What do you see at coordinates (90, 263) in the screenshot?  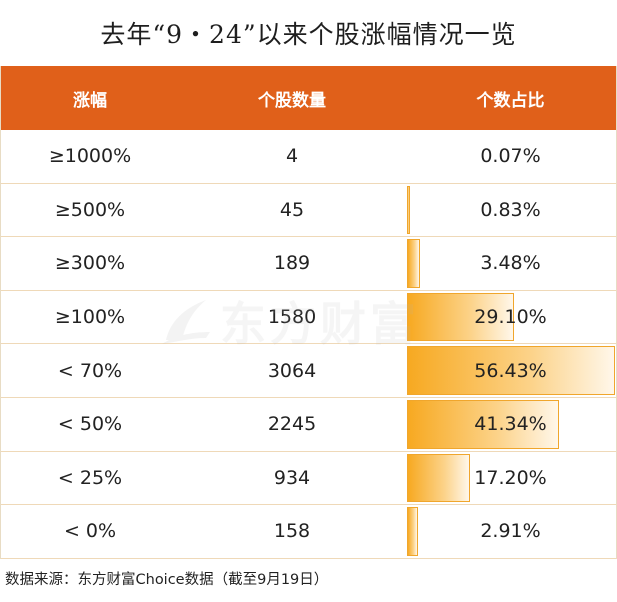 I see `range-cell: ≥300%` at bounding box center [90, 263].